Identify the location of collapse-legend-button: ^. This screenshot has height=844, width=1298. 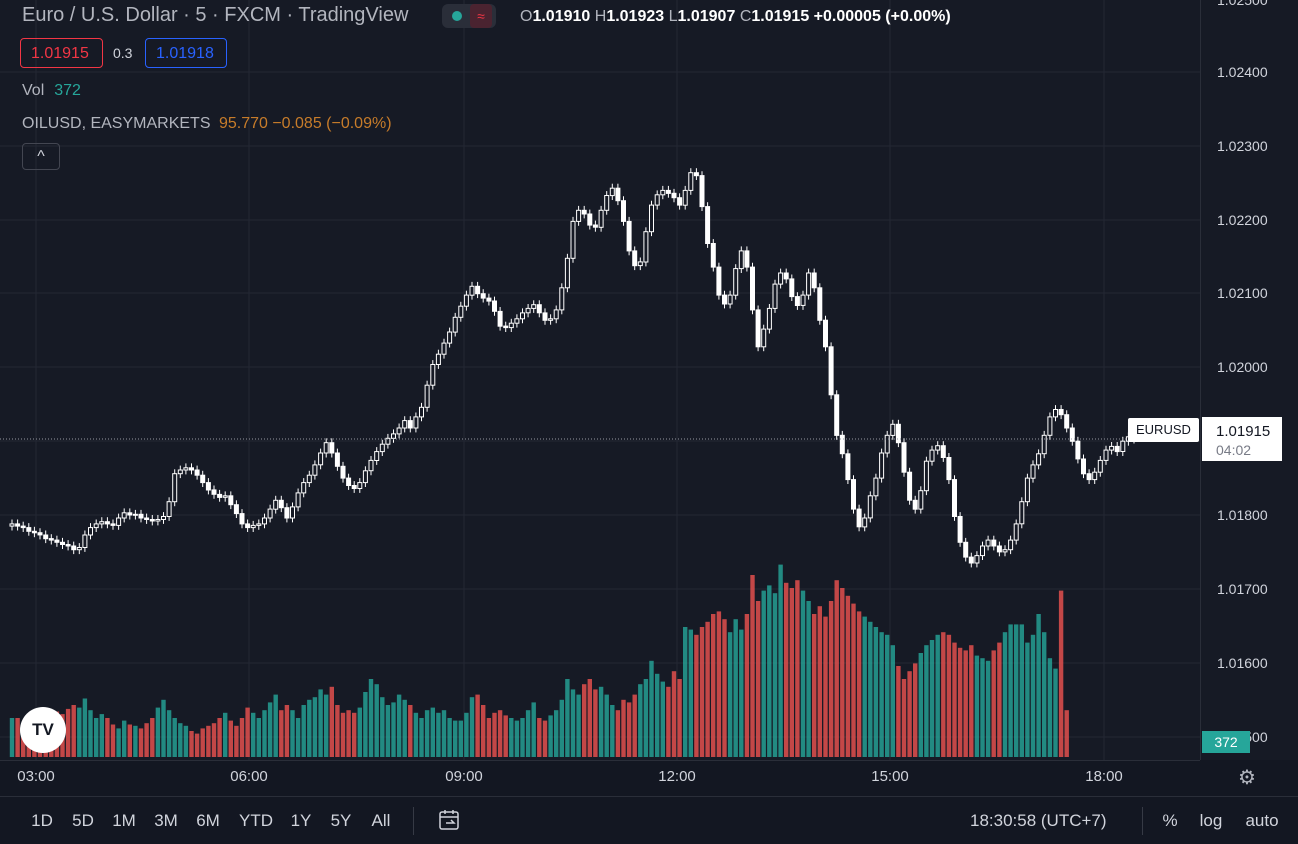
(41, 156).